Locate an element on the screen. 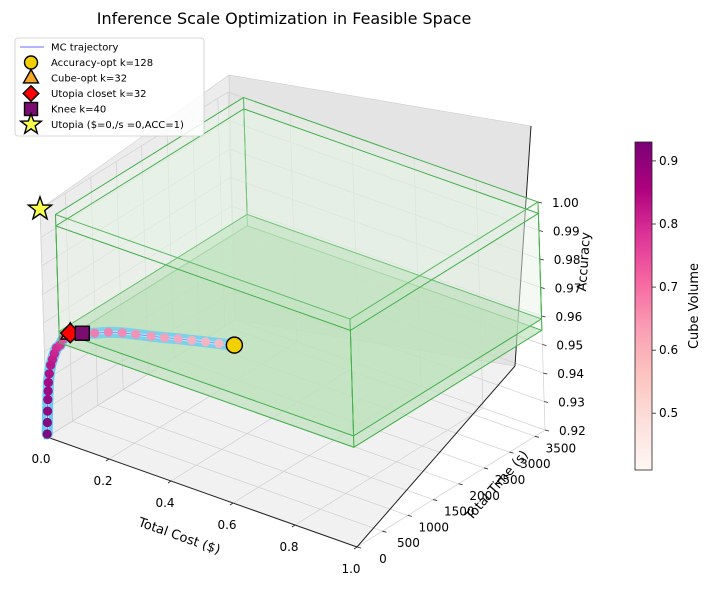 This screenshot has width=712, height=590. y-axis-line is located at coordinates (436, 456).